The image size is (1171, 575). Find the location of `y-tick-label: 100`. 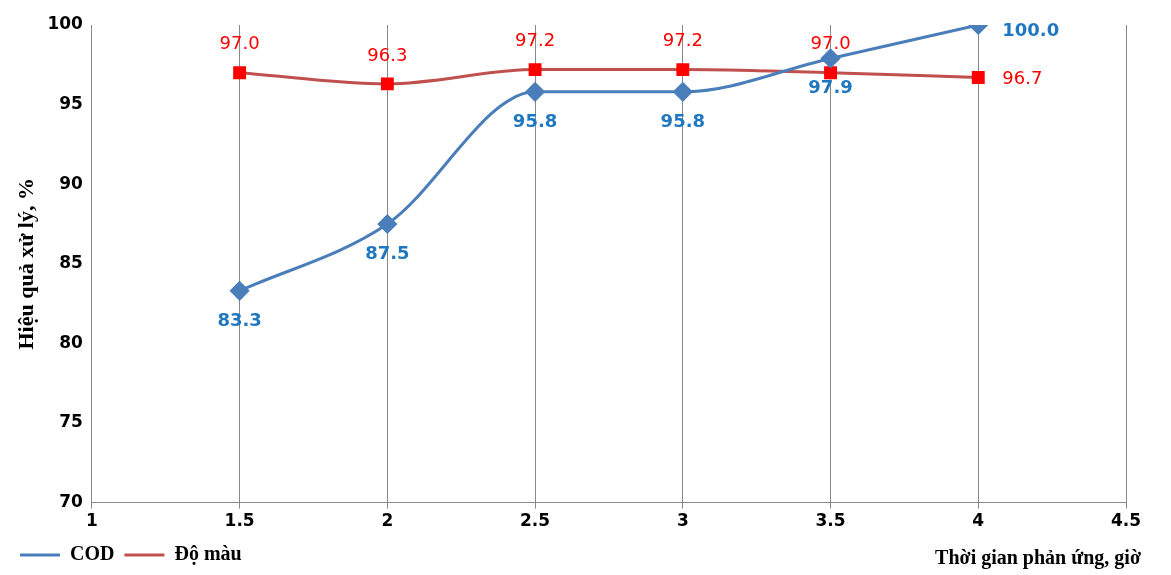

y-tick-label: 100 is located at coordinates (65, 23).